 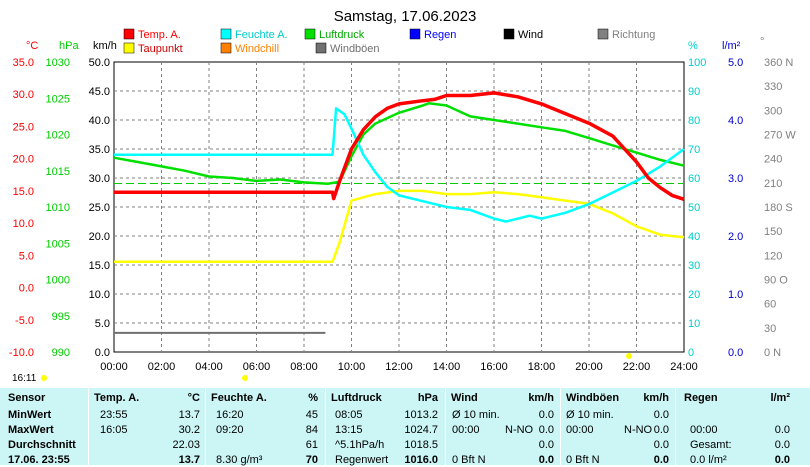 I want to click on row-temp-val-2: 22.03, so click(x=186, y=445).